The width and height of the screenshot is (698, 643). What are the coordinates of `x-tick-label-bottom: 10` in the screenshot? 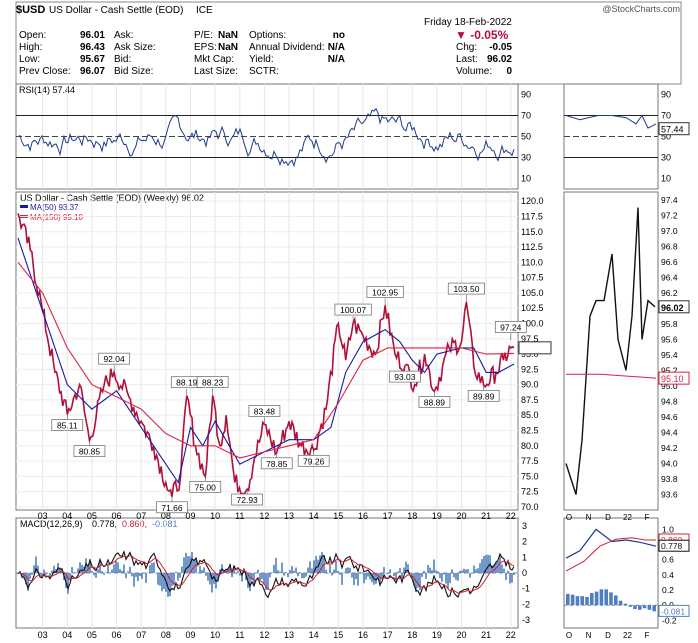 It's located at (215, 635).